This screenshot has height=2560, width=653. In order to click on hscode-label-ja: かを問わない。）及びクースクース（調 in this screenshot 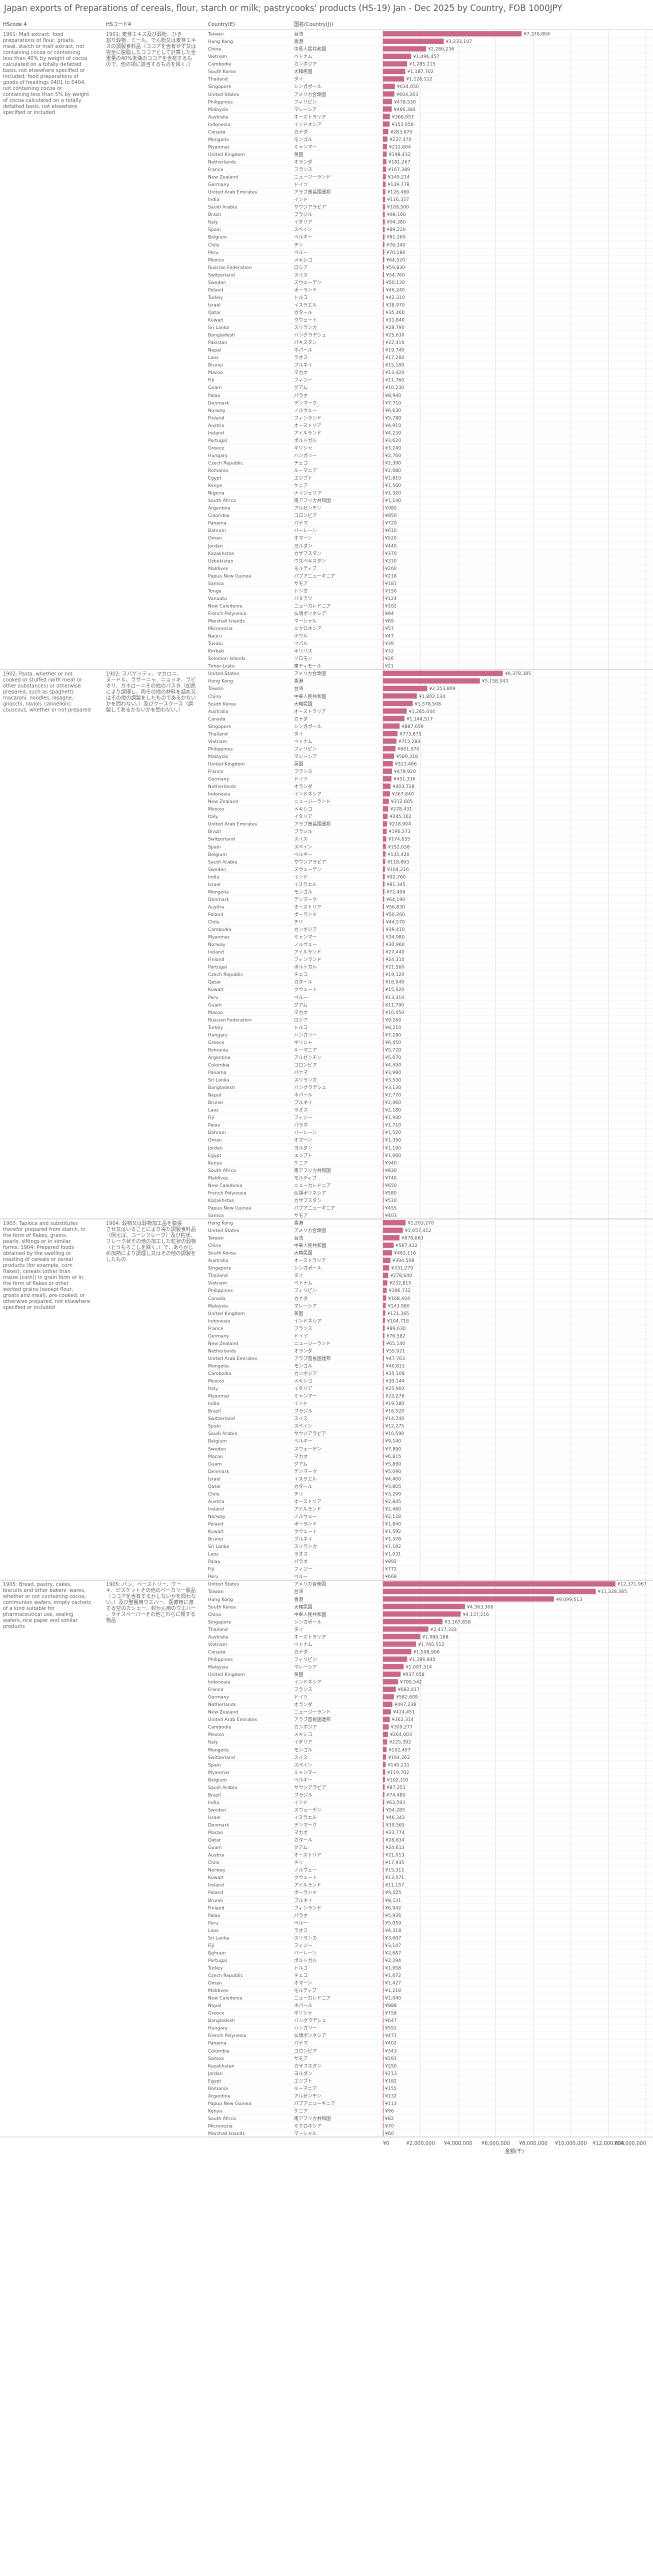, I will do `click(149, 704)`.